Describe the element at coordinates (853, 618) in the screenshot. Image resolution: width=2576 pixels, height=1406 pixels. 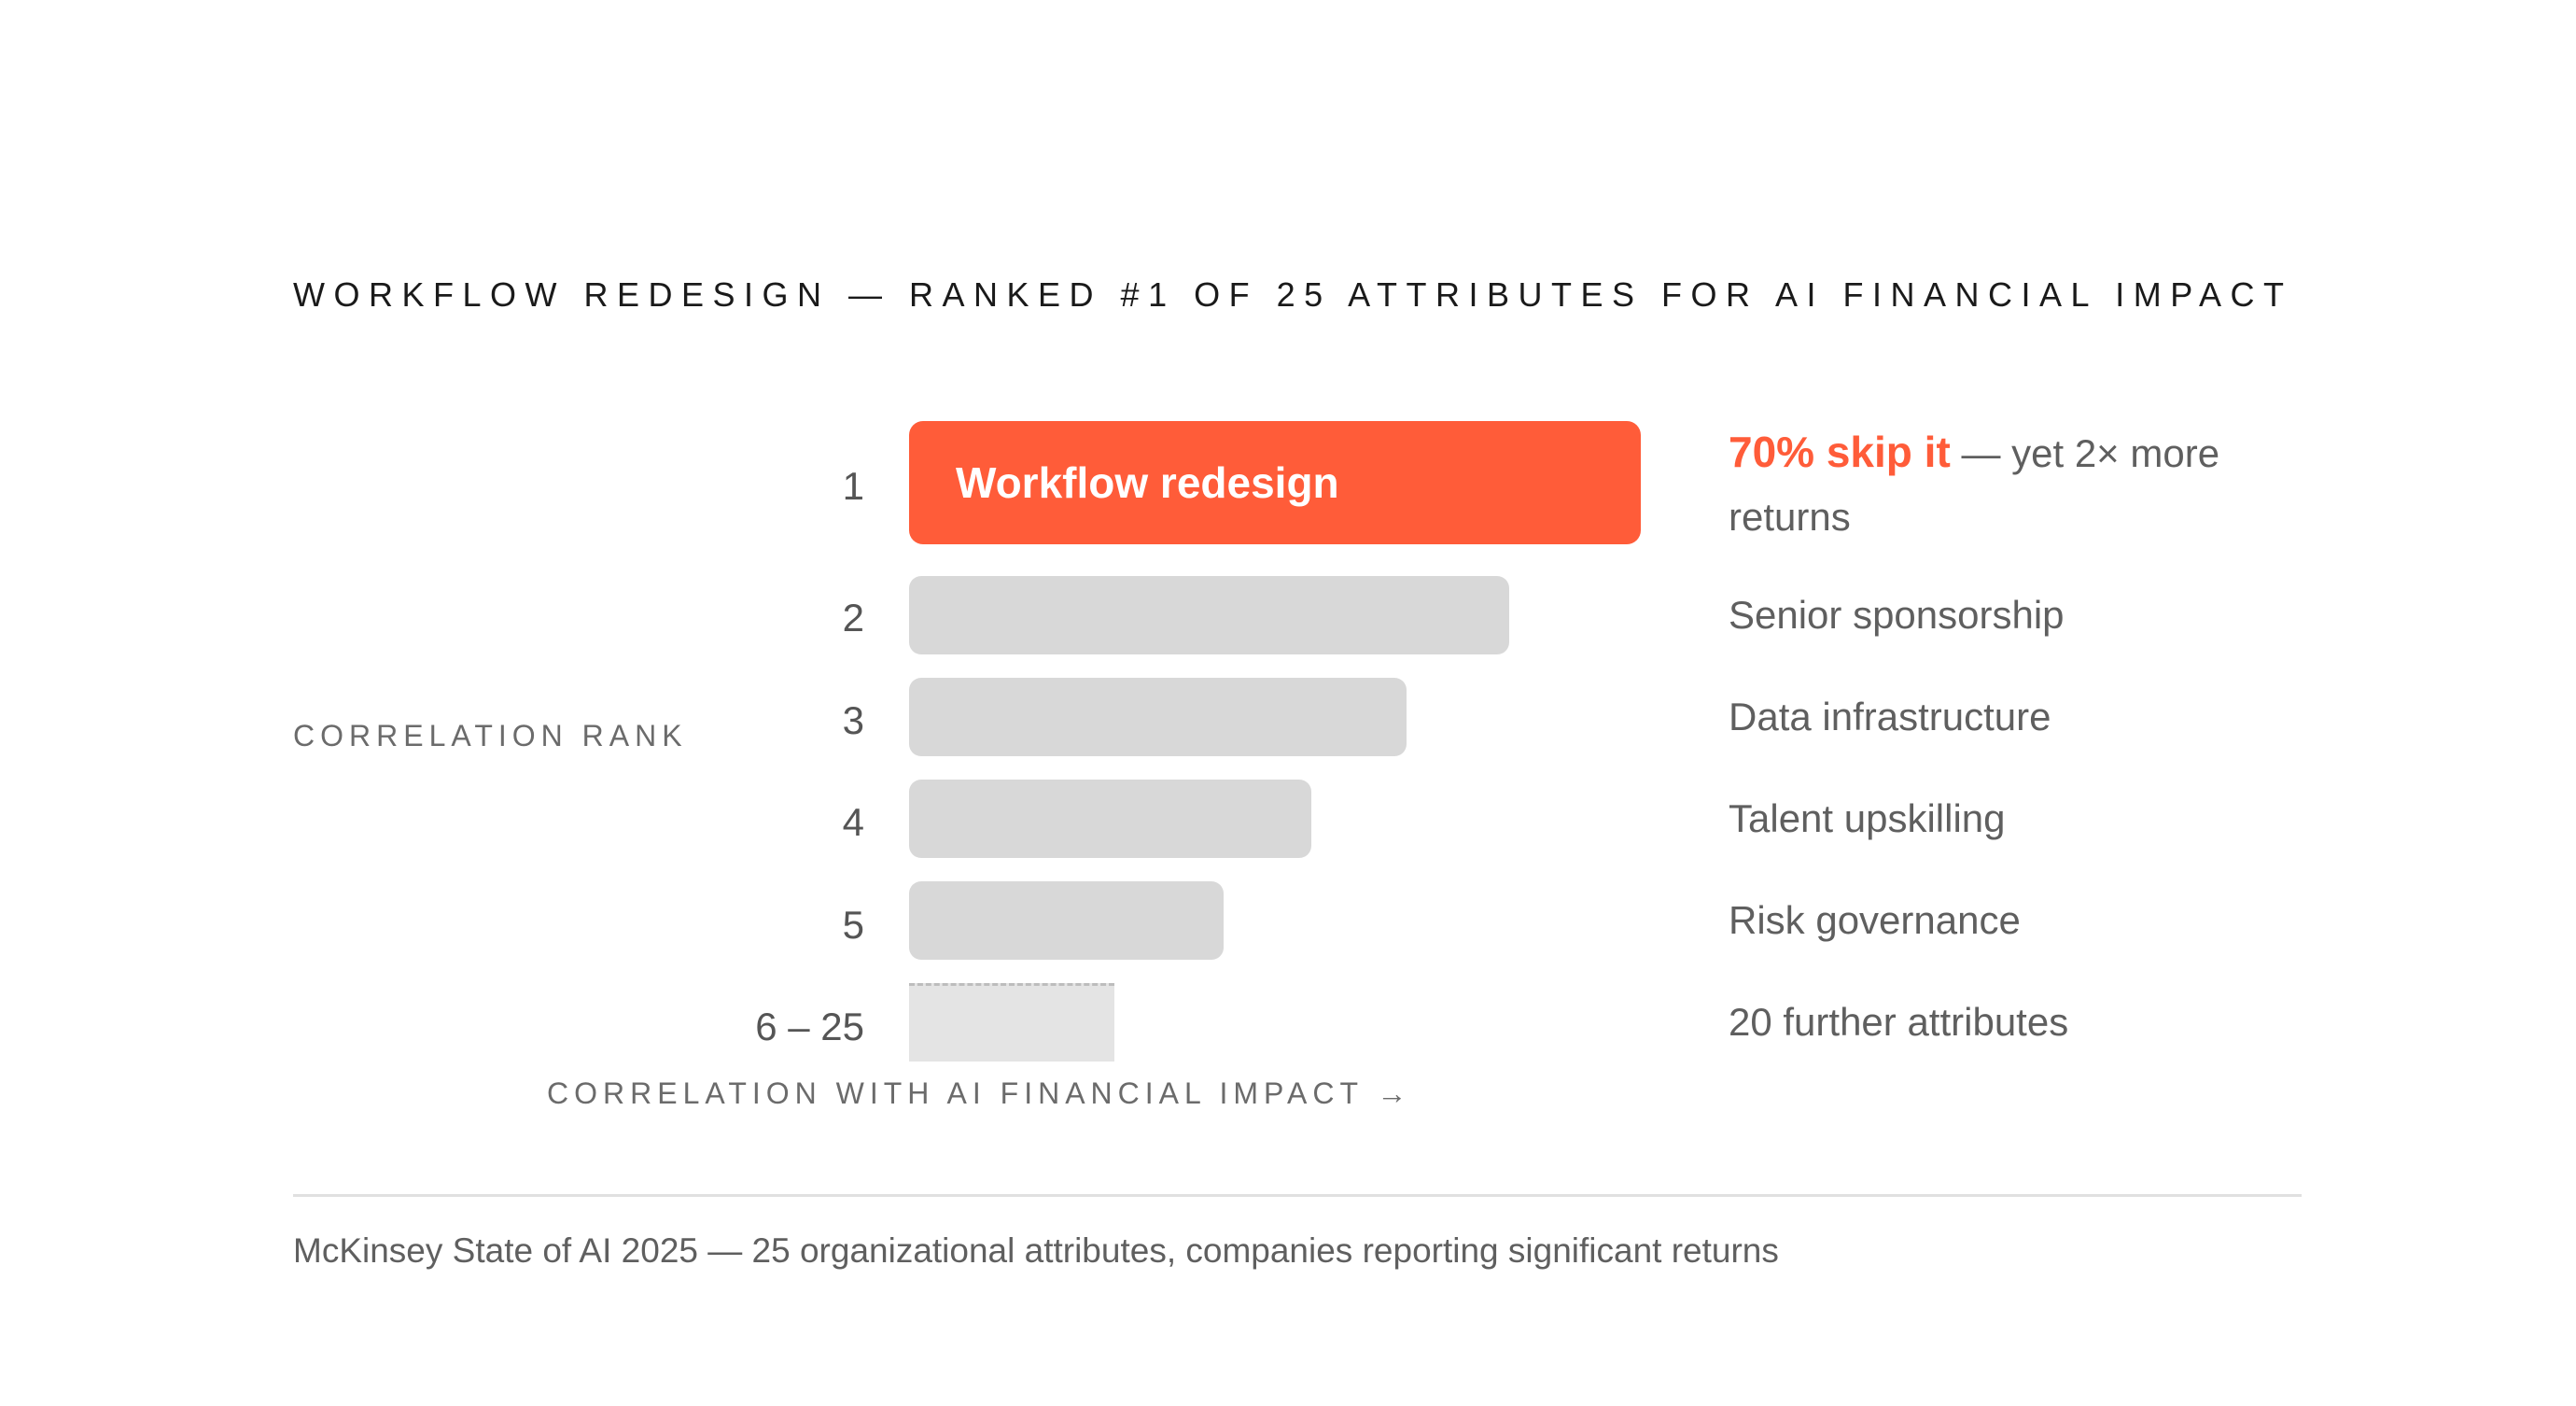
I see `rank-label-2: 2` at that location.